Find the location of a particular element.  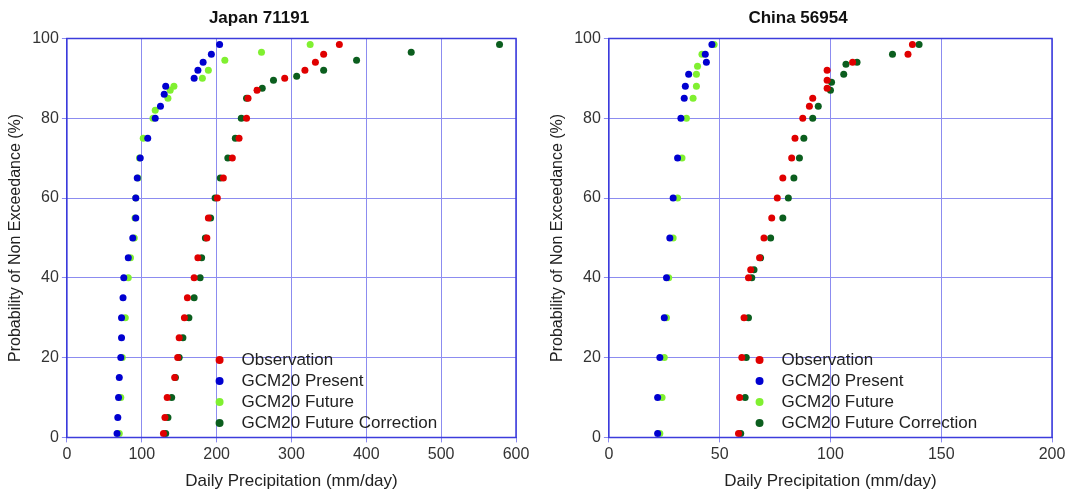

chart-title: China 56954 is located at coordinates (798, 17).